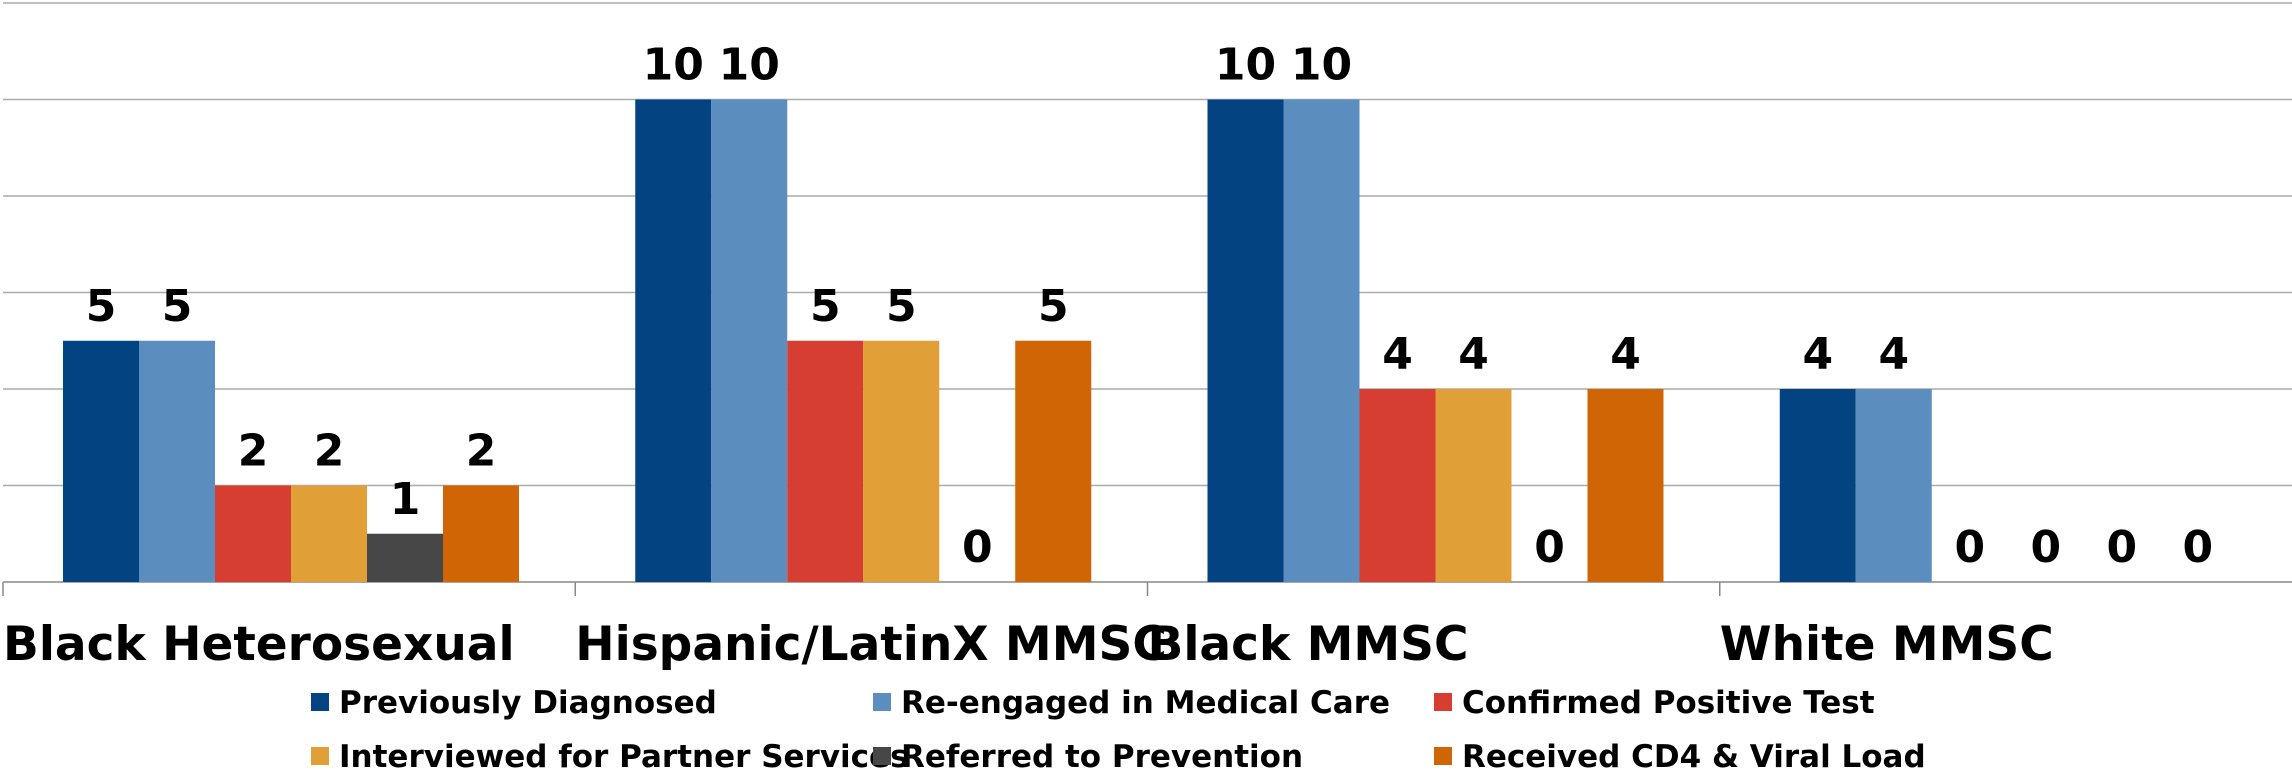 Image resolution: width=2292 pixels, height=774 pixels. I want to click on x-tick-label: White MMSC, so click(1887, 644).